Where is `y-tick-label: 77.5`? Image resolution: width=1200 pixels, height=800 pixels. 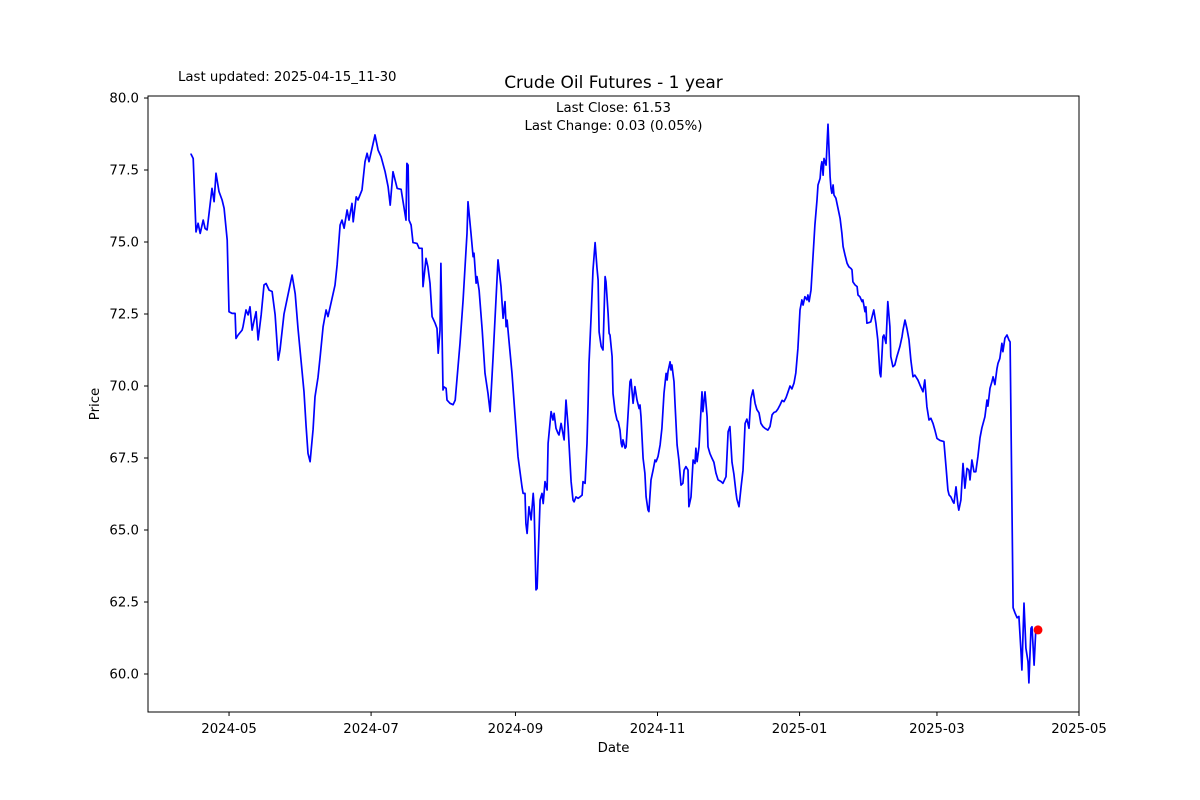 y-tick-label: 77.5 is located at coordinates (124, 171).